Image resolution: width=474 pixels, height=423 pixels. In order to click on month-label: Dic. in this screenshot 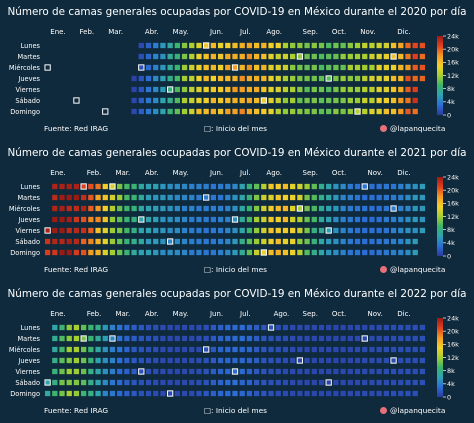, I will do `click(403, 32)`.